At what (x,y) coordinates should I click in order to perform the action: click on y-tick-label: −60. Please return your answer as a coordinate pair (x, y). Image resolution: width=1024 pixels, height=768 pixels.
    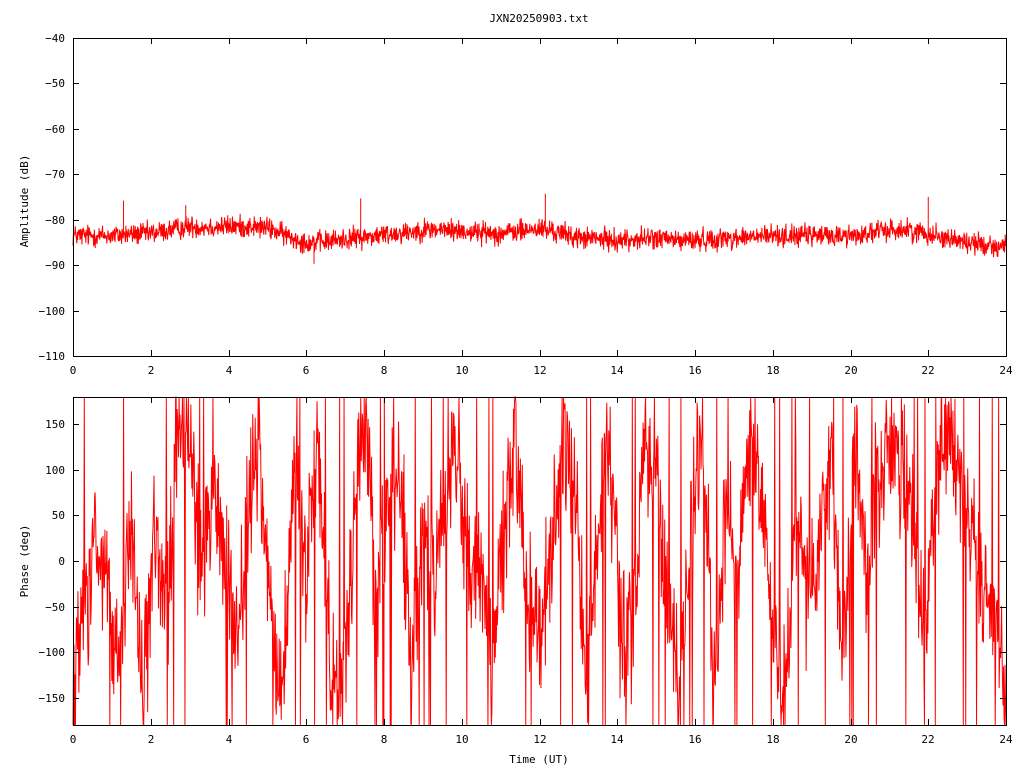
    Looking at the image, I should click on (55, 129).